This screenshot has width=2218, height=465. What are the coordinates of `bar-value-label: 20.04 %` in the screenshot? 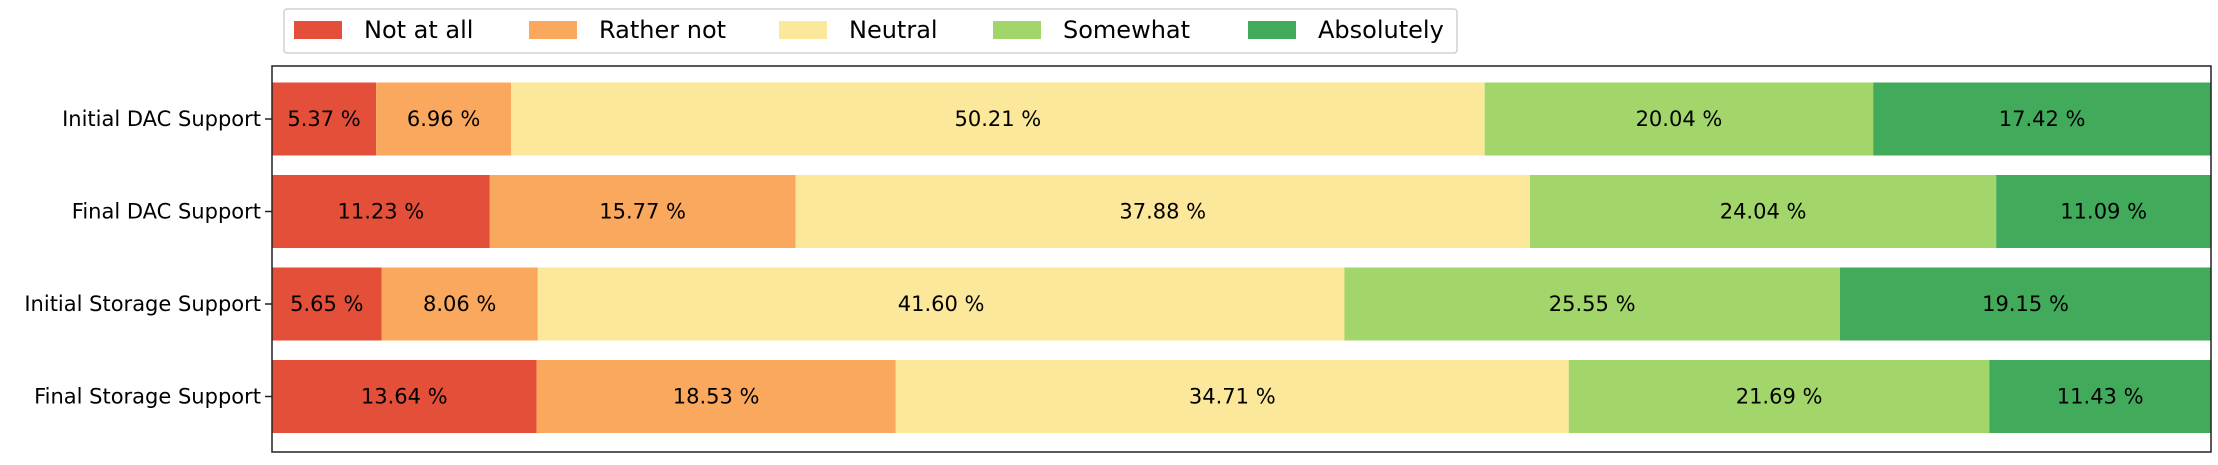 It's located at (1679, 119).